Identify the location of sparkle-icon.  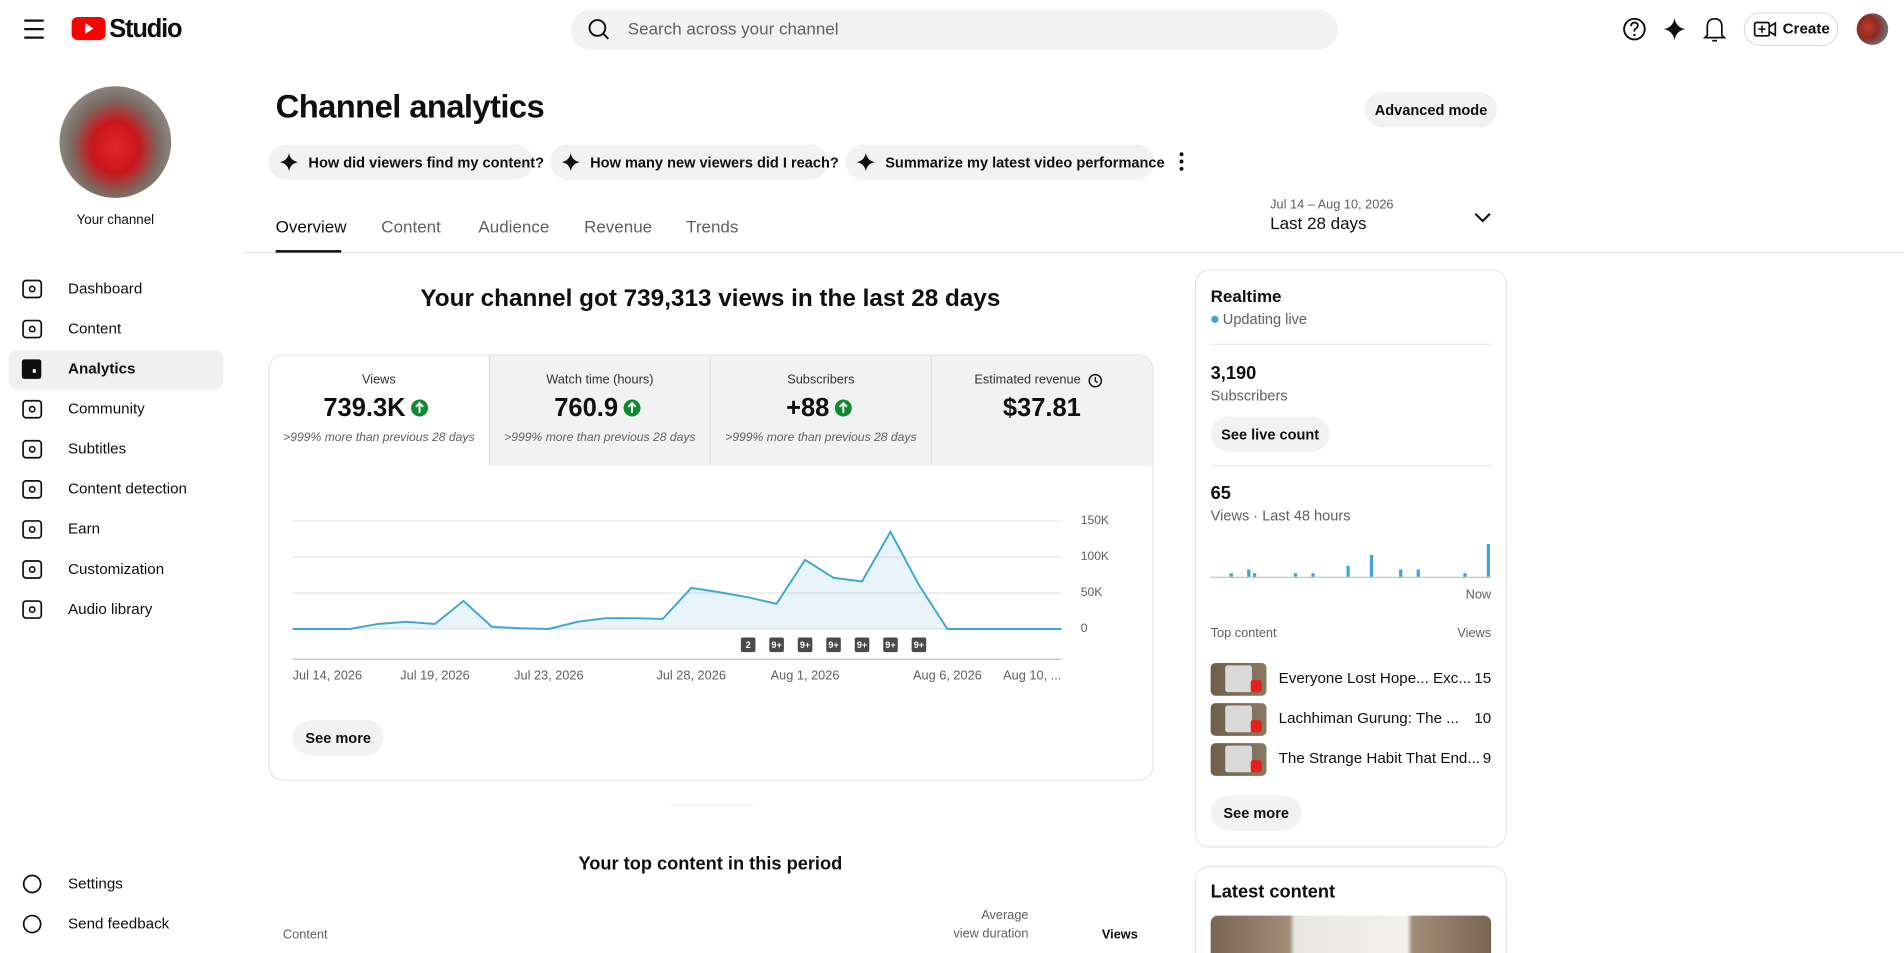
(570, 162).